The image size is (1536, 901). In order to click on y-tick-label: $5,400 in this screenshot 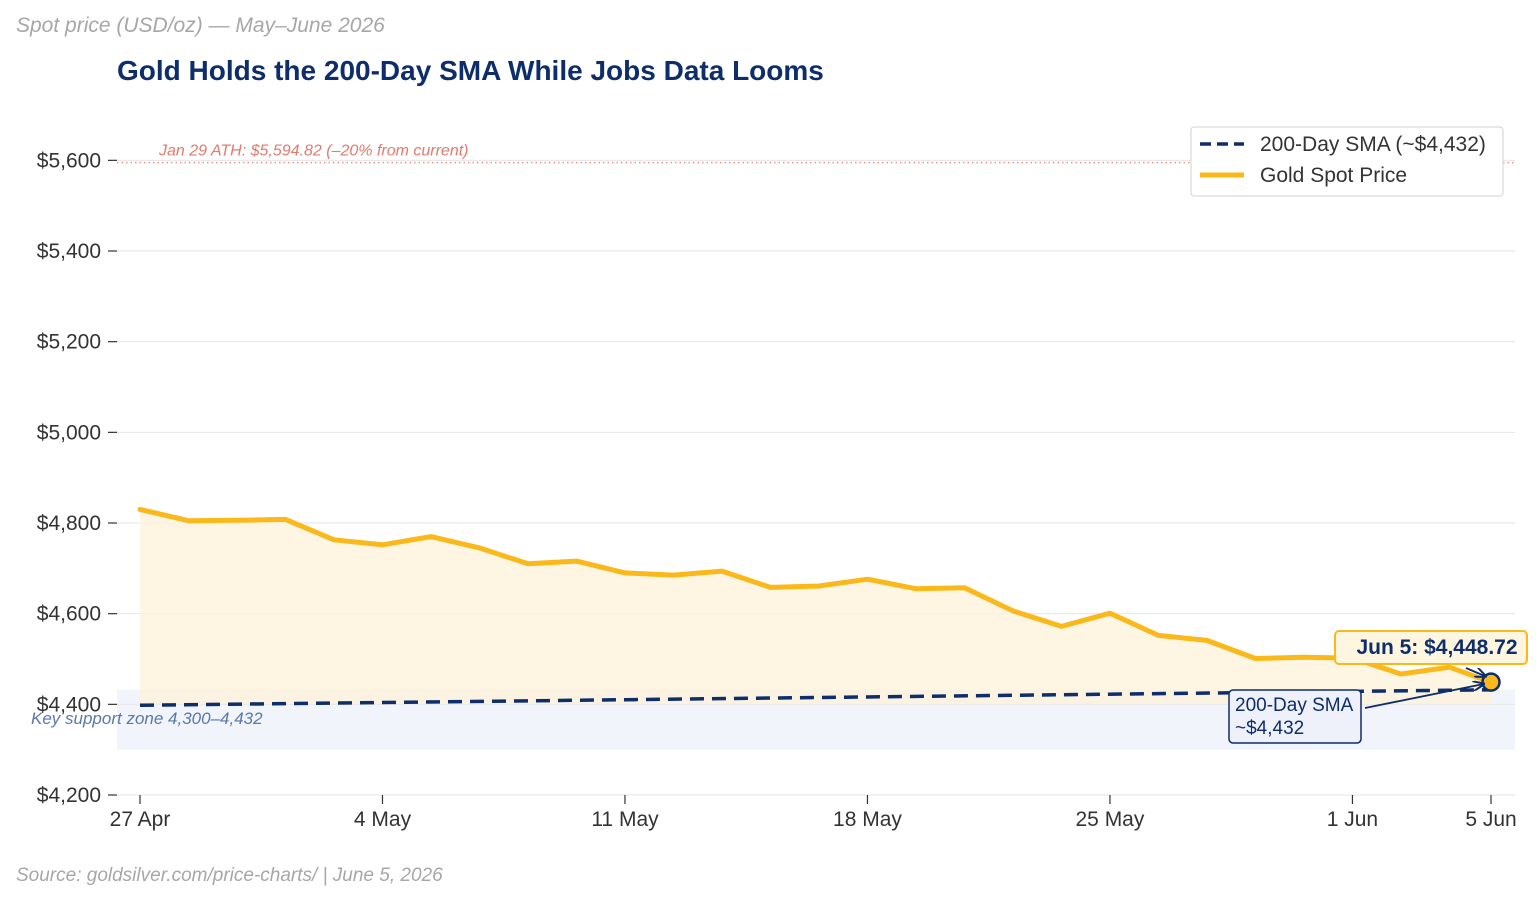, I will do `click(69, 251)`.